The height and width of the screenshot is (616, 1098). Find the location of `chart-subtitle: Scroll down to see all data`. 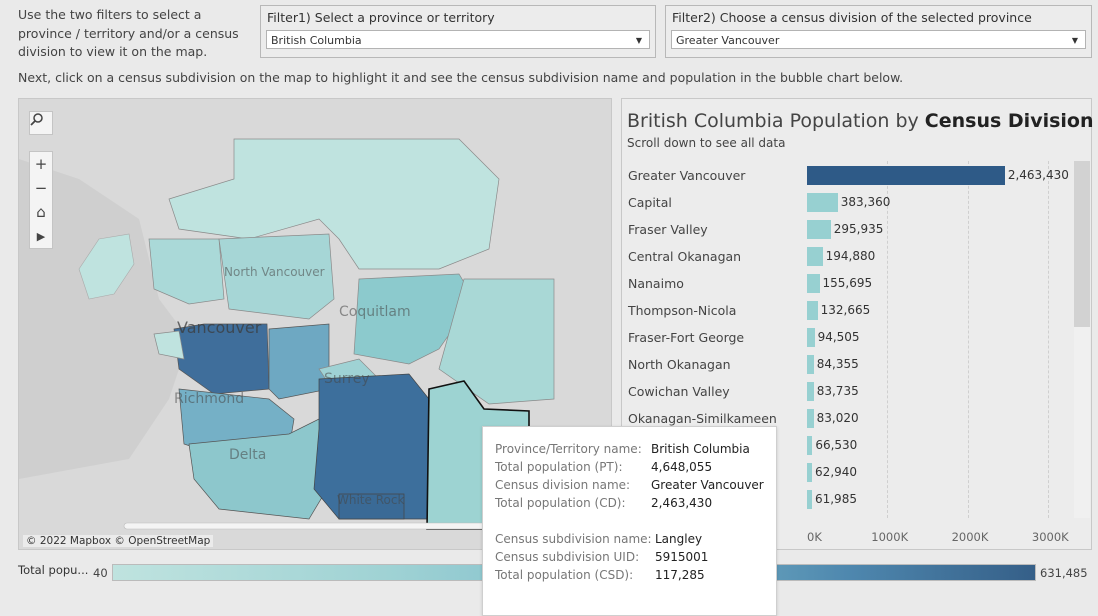

chart-subtitle: Scroll down to see all data is located at coordinates (706, 143).